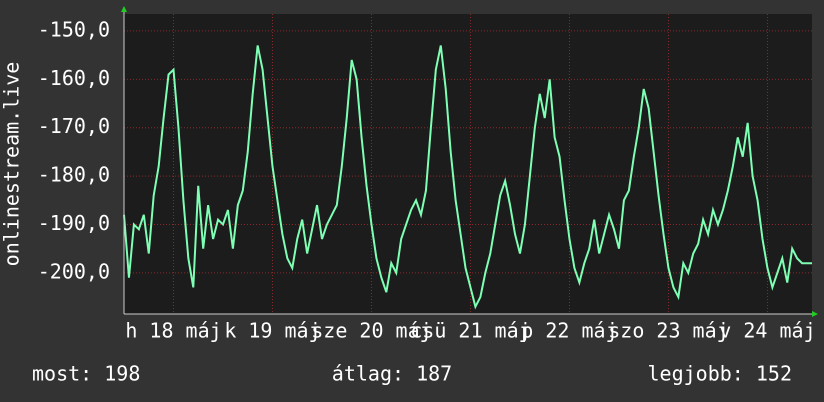  Describe the element at coordinates (668, 331) in the screenshot. I see `x-tick-label: szo 23 máj` at that location.